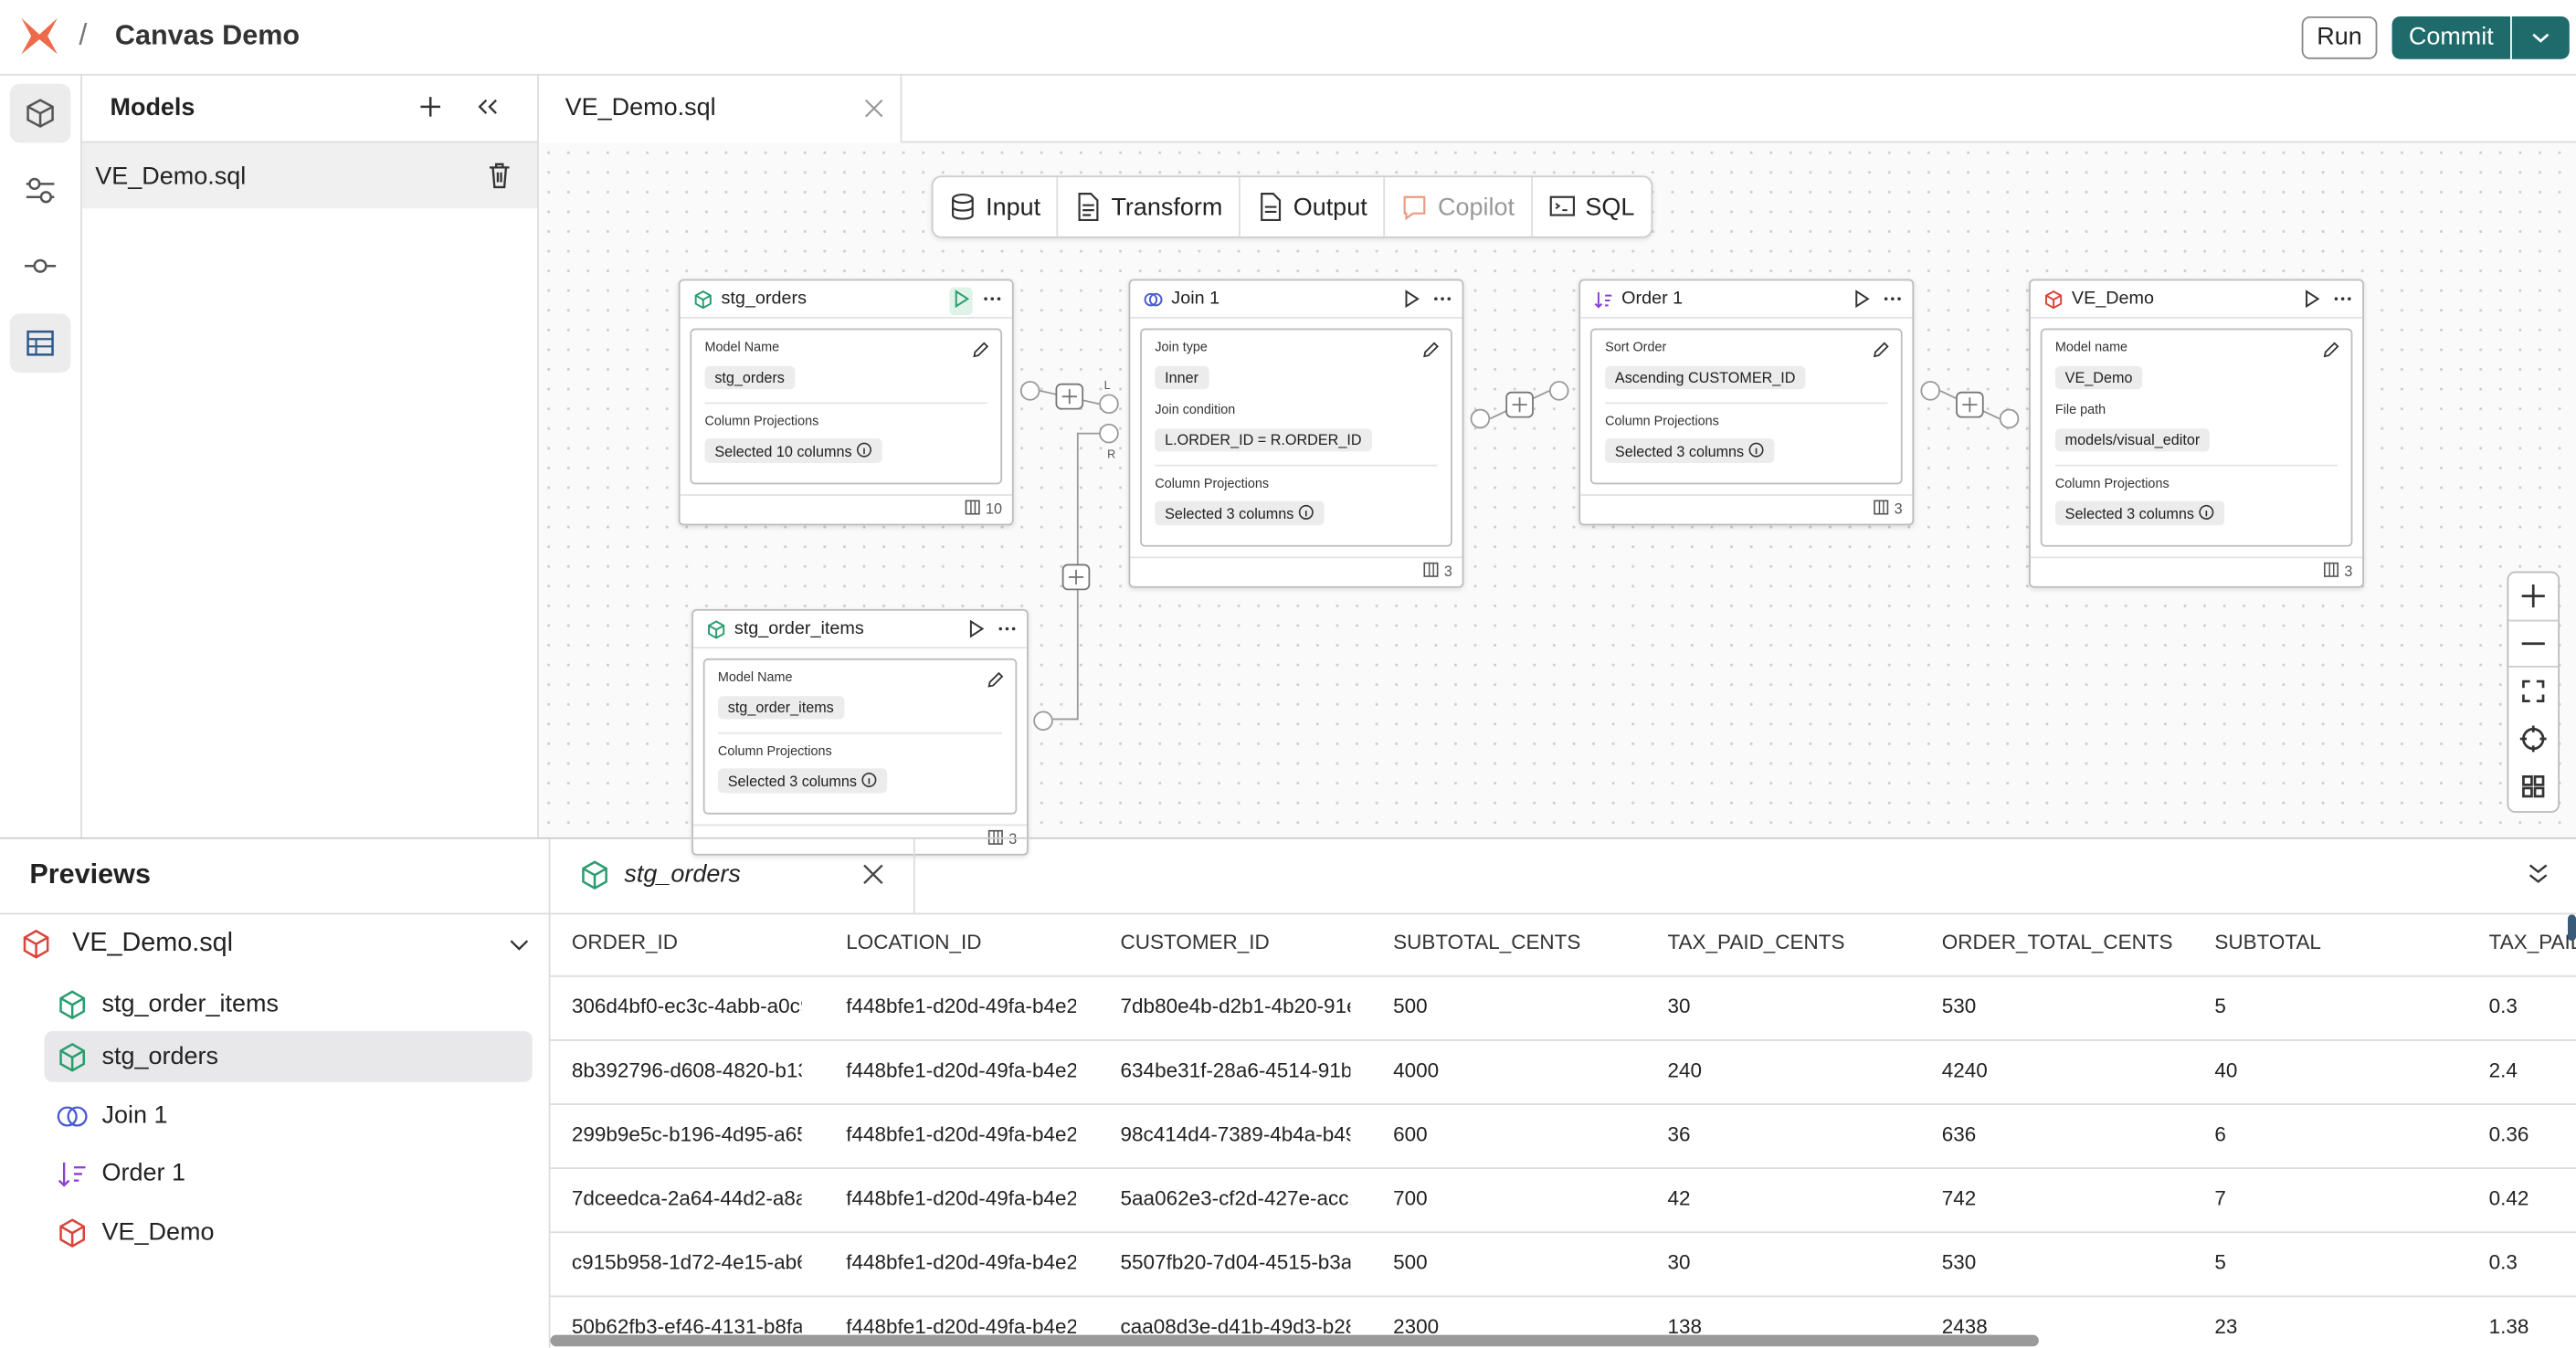 This screenshot has height=1348, width=2576. What do you see at coordinates (2057, 942) in the screenshot?
I see `column-header: ORDER_TOTAL_CENTS` at bounding box center [2057, 942].